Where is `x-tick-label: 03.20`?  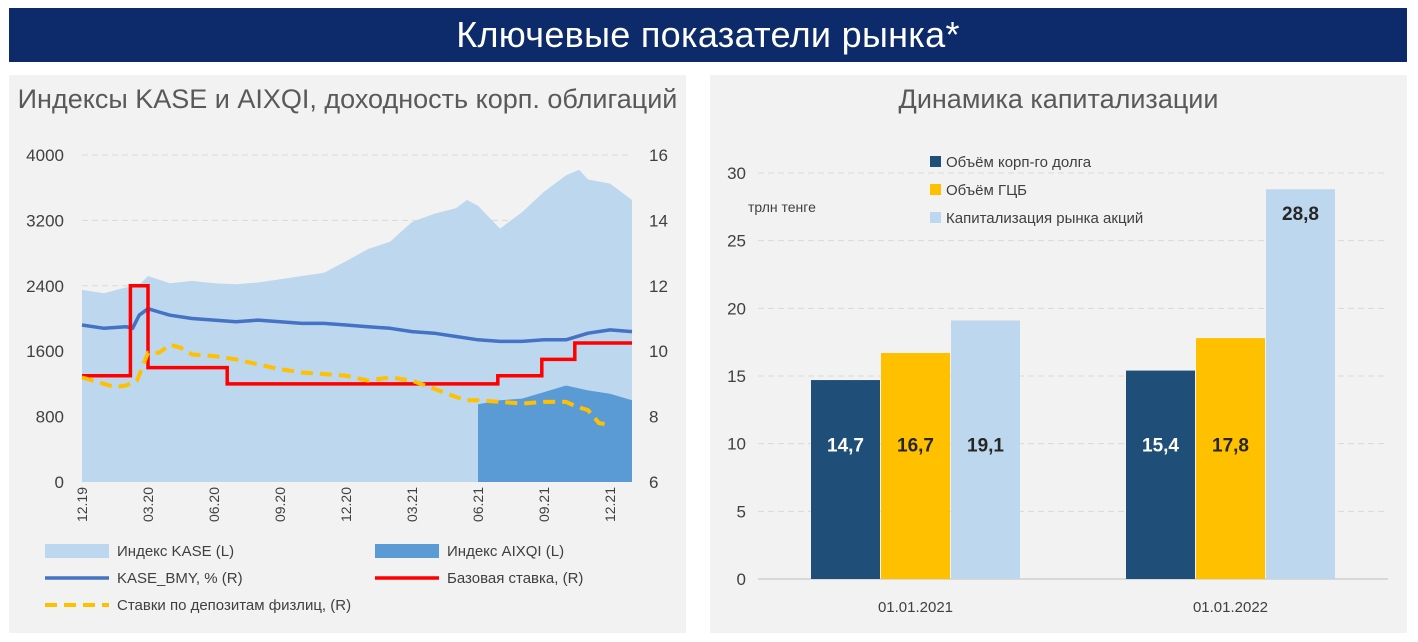 x-tick-label: 03.20 is located at coordinates (148, 504).